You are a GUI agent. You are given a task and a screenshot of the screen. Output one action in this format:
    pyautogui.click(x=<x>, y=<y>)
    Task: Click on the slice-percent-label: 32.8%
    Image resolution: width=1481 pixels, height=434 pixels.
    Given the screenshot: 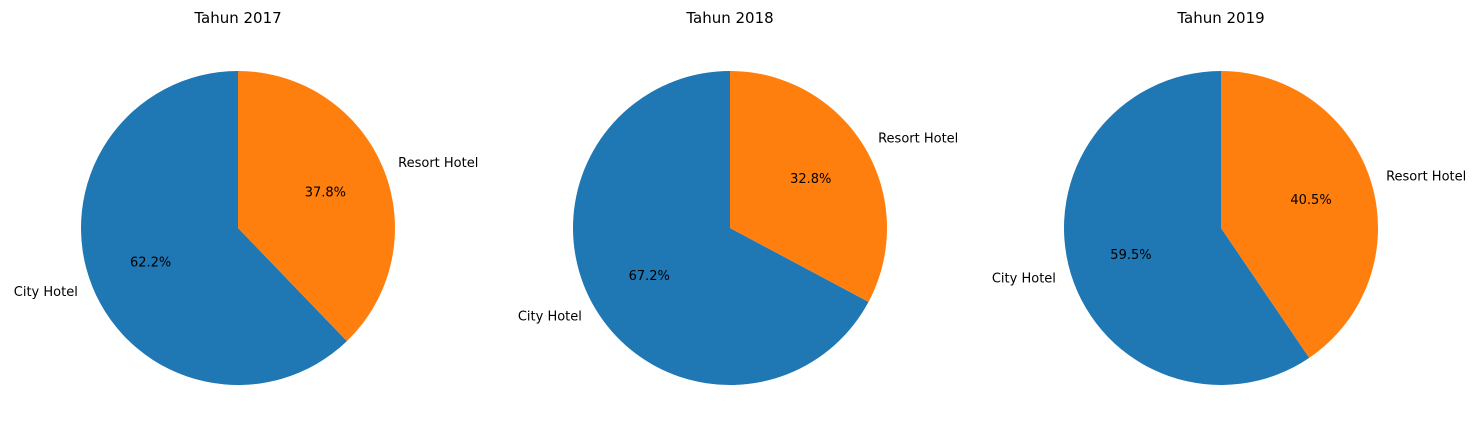 What is the action you would take?
    pyautogui.click(x=810, y=179)
    